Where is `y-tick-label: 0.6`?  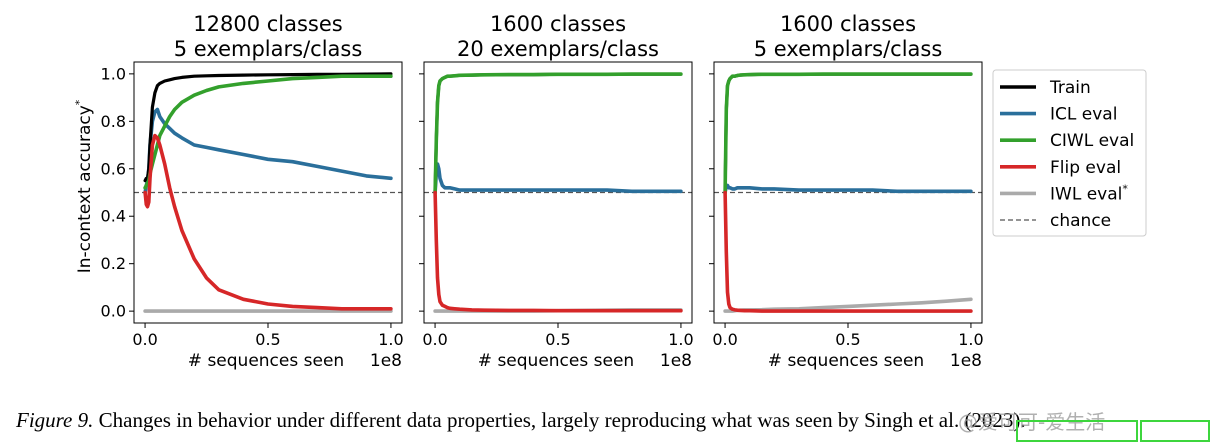
y-tick-label: 0.6 is located at coordinates (113, 168).